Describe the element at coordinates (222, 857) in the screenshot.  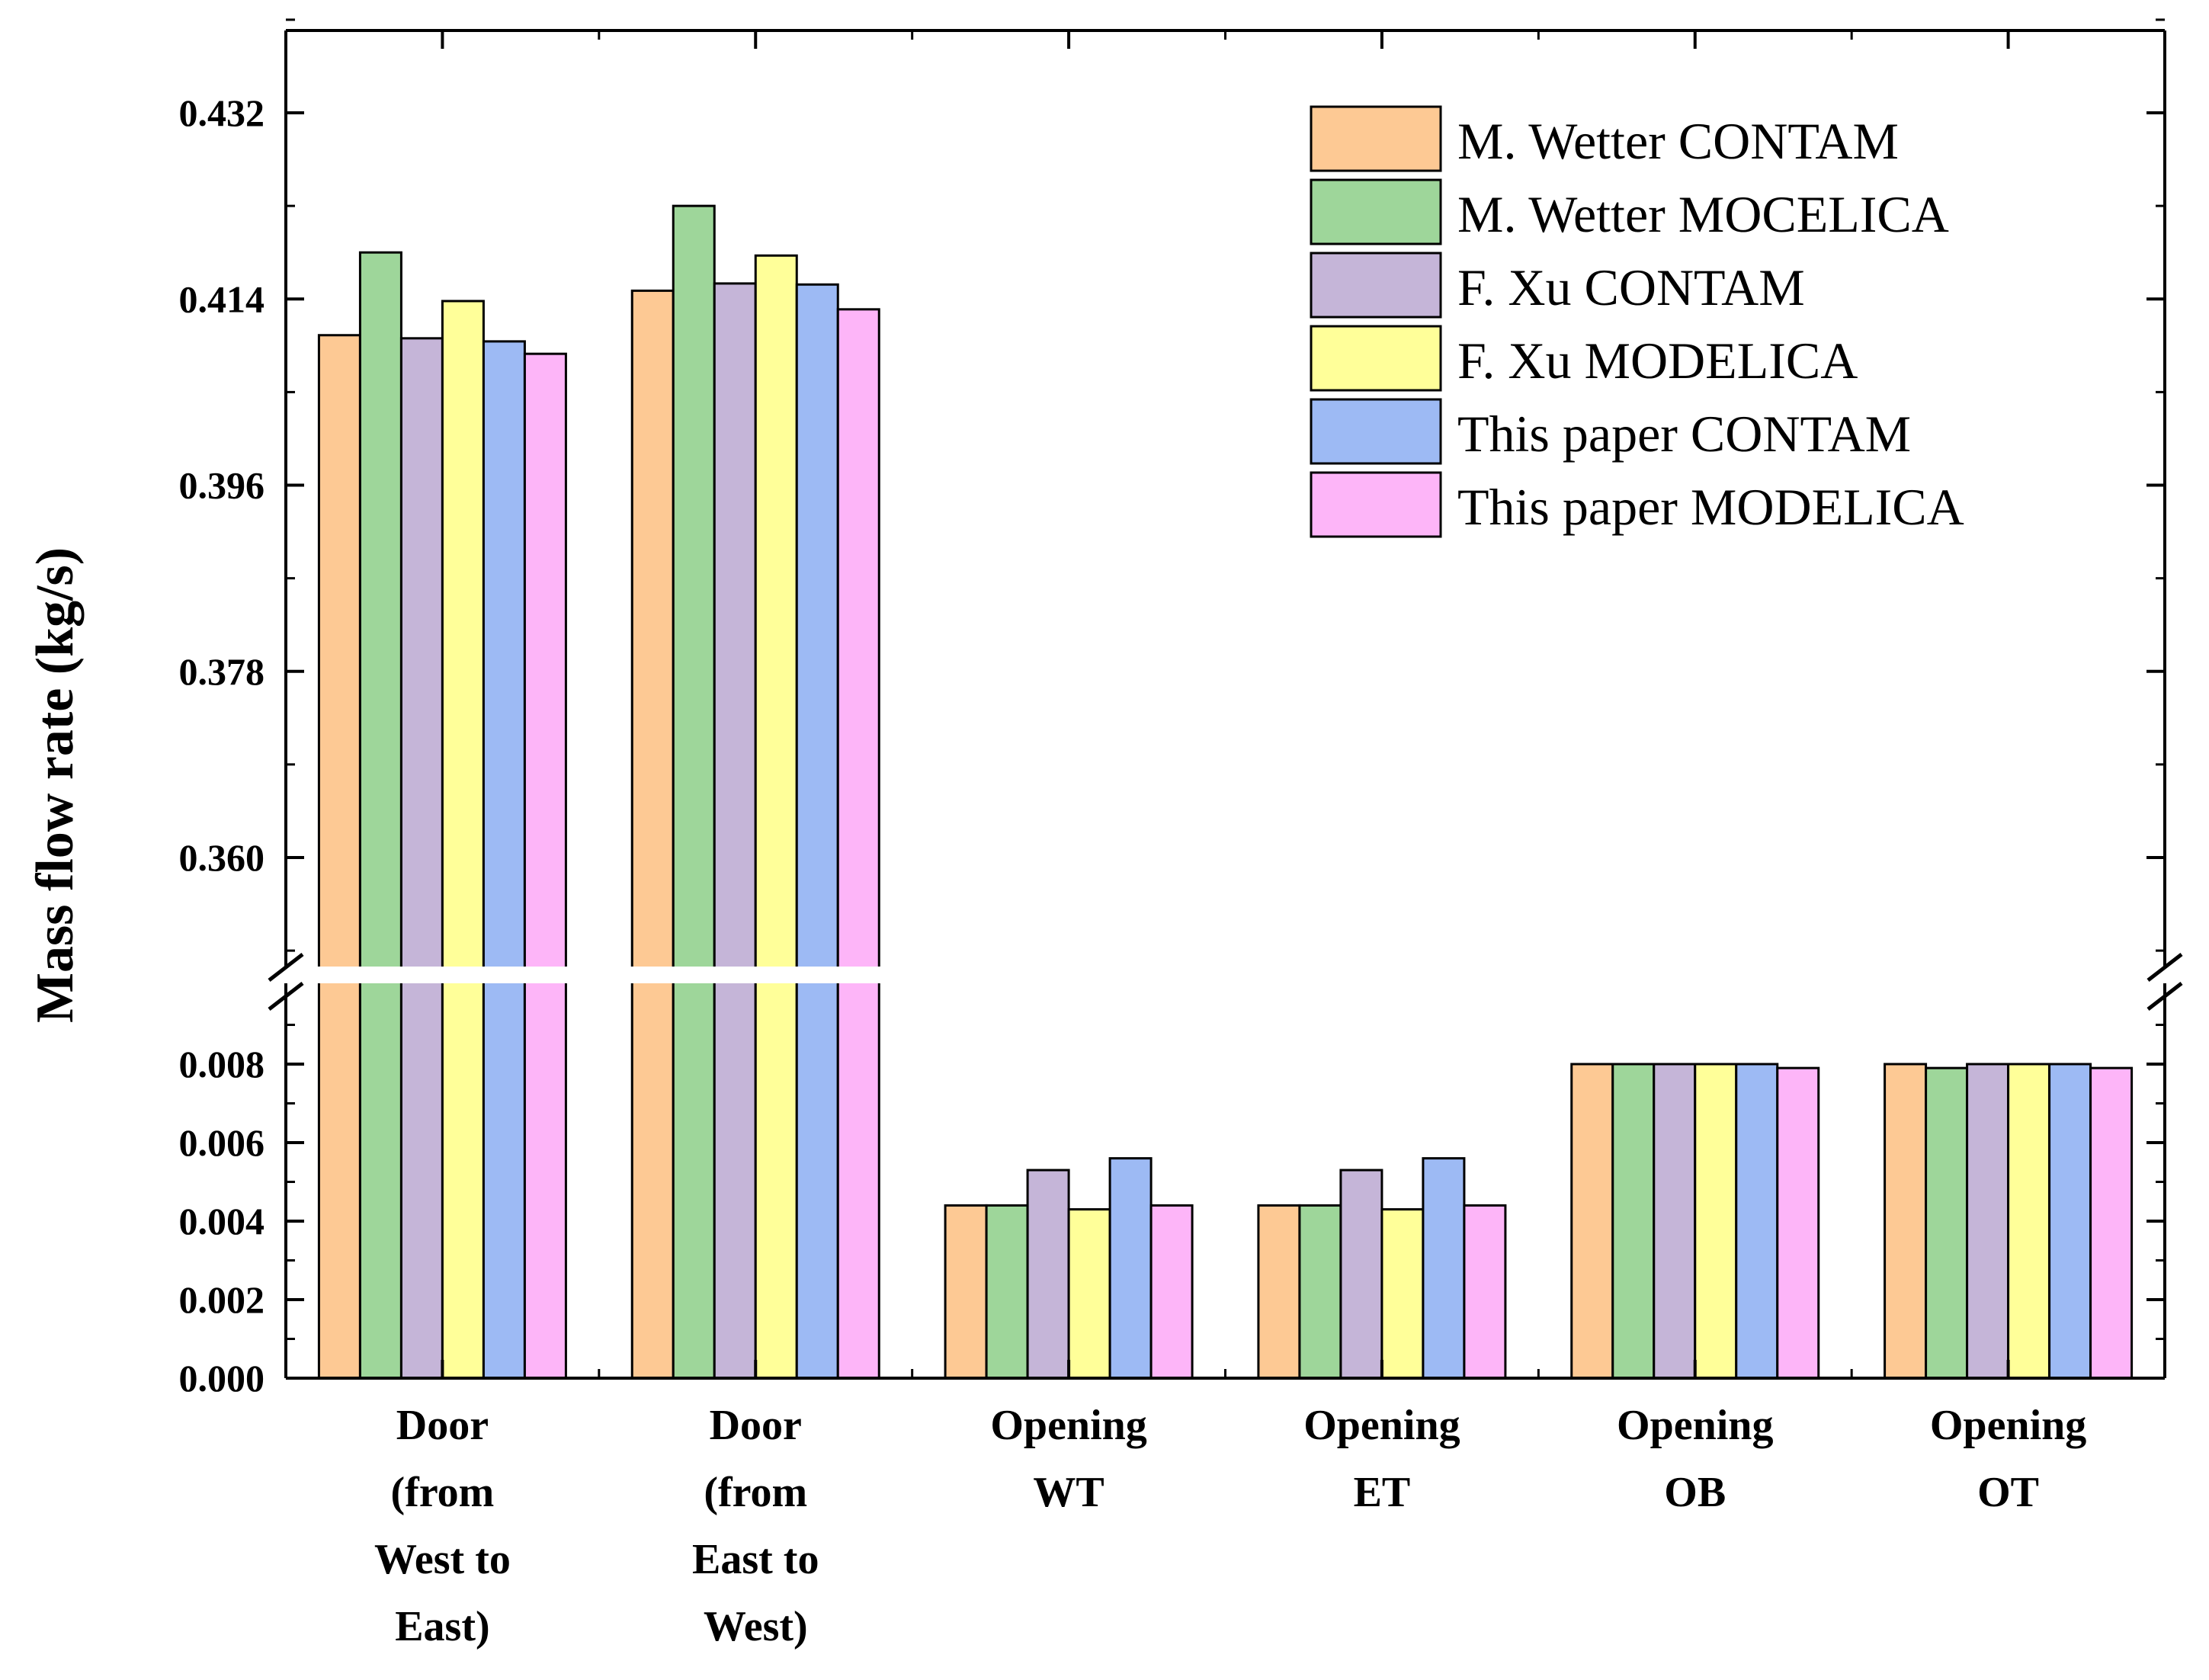
I see `upper-tick-label-0: 0.360` at that location.